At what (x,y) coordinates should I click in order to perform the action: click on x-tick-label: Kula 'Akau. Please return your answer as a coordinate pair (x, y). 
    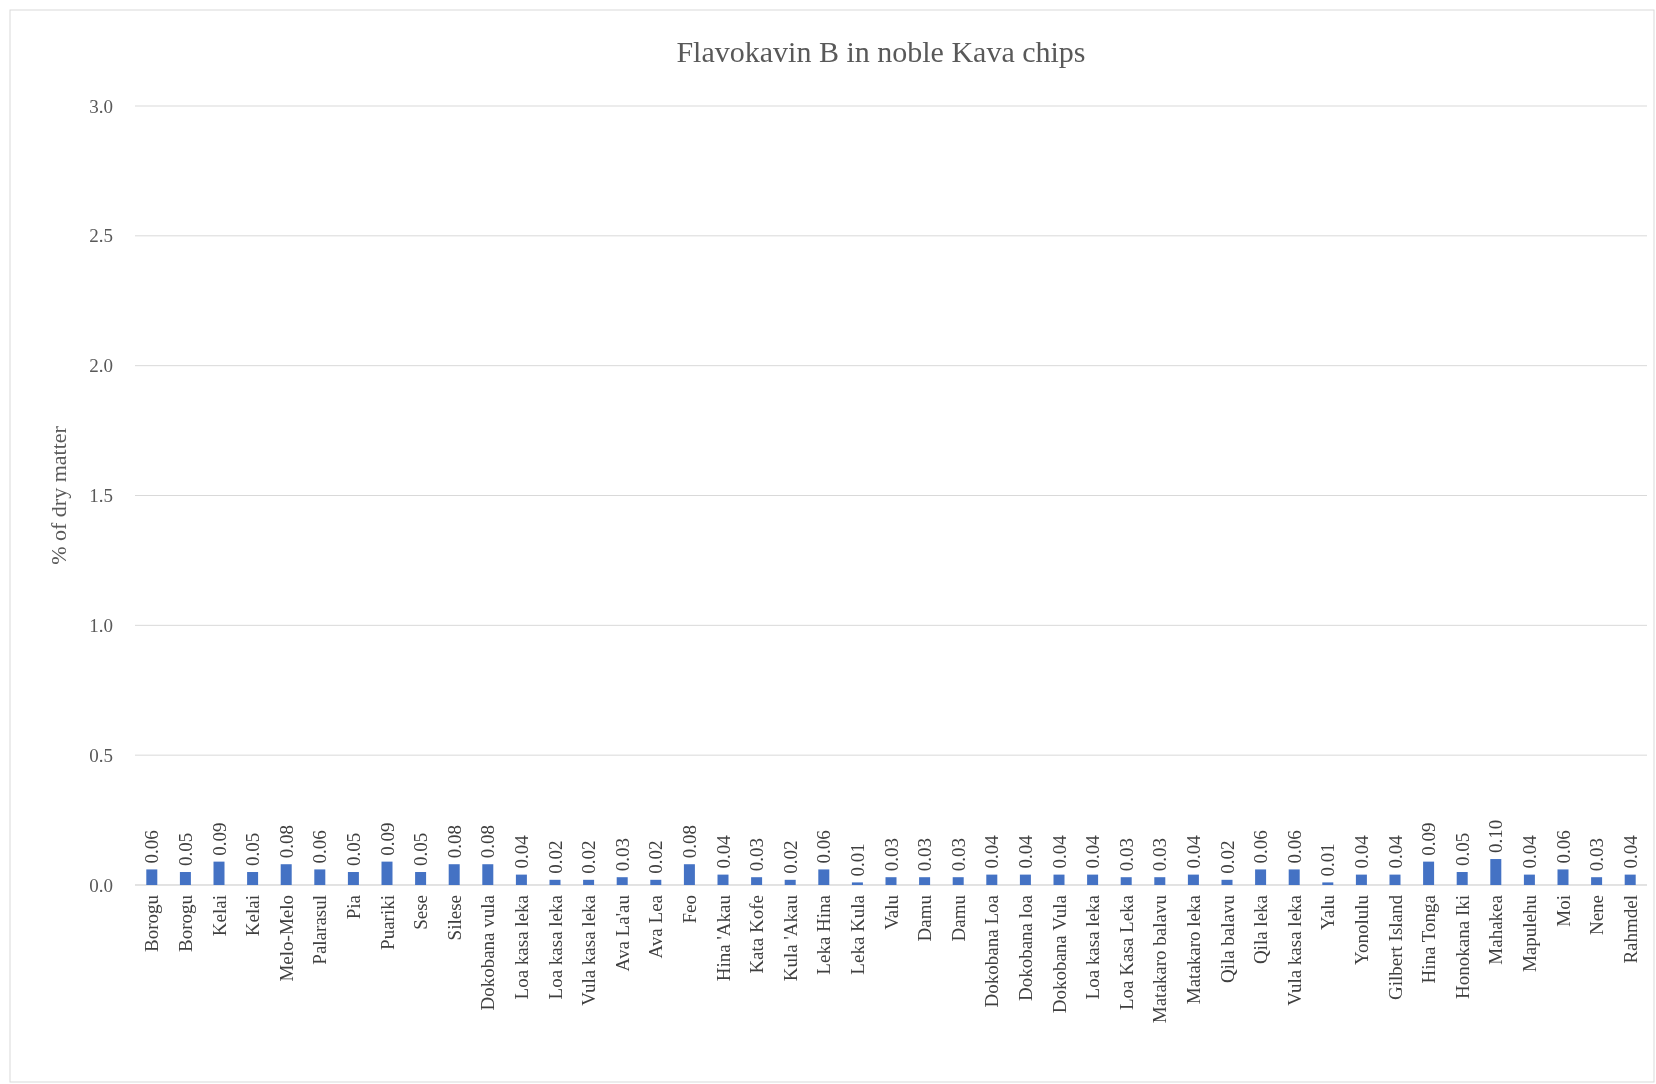
    Looking at the image, I should click on (790, 938).